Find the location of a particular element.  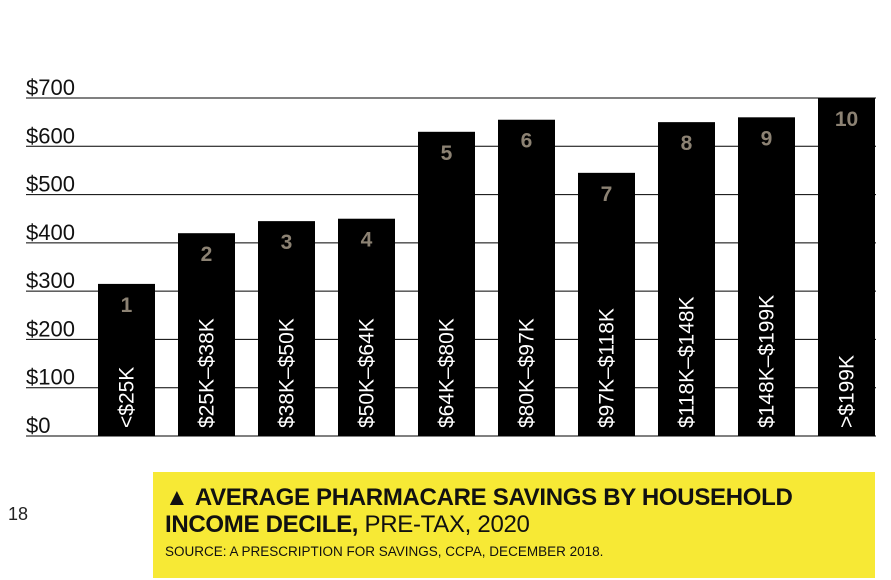

page-number: 18 is located at coordinates (18, 514).